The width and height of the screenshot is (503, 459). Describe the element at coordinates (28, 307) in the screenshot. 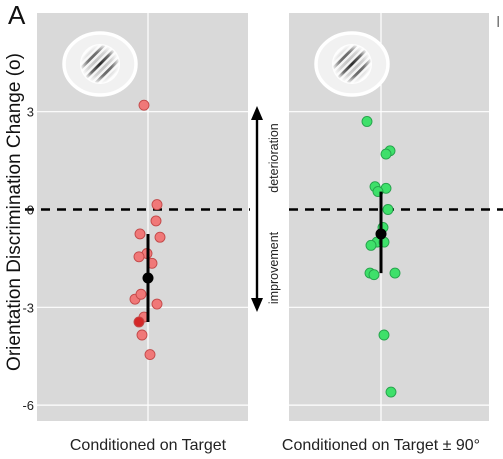

I see `y-tick-label: -3` at that location.